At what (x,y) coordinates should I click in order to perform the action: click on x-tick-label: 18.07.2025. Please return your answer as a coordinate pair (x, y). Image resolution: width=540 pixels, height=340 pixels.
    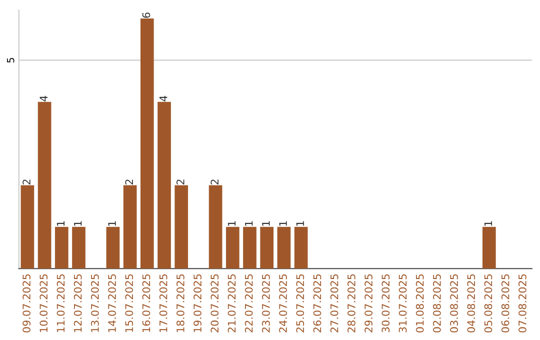
    Looking at the image, I should click on (180, 303).